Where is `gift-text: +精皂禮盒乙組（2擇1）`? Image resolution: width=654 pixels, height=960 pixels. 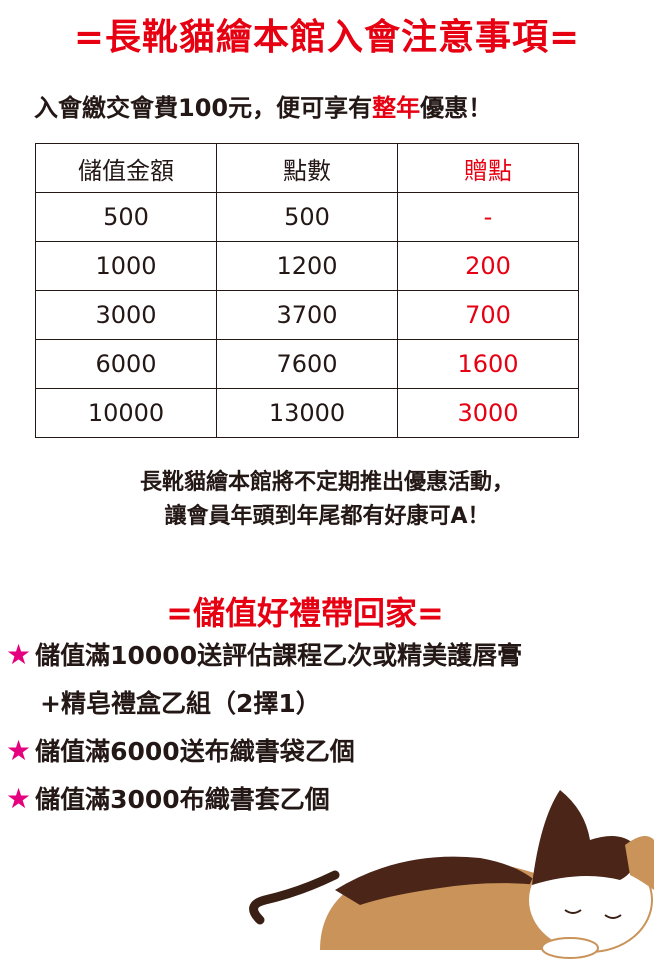
gift-text: +精皂禮盒乙組（2擇1） is located at coordinates (180, 703).